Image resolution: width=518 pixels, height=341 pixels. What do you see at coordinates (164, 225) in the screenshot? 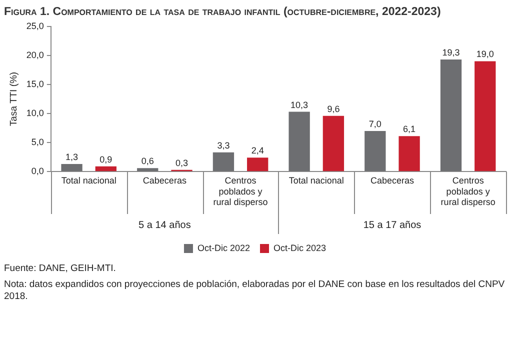
I see `text: 5 a 14 años` at bounding box center [164, 225].